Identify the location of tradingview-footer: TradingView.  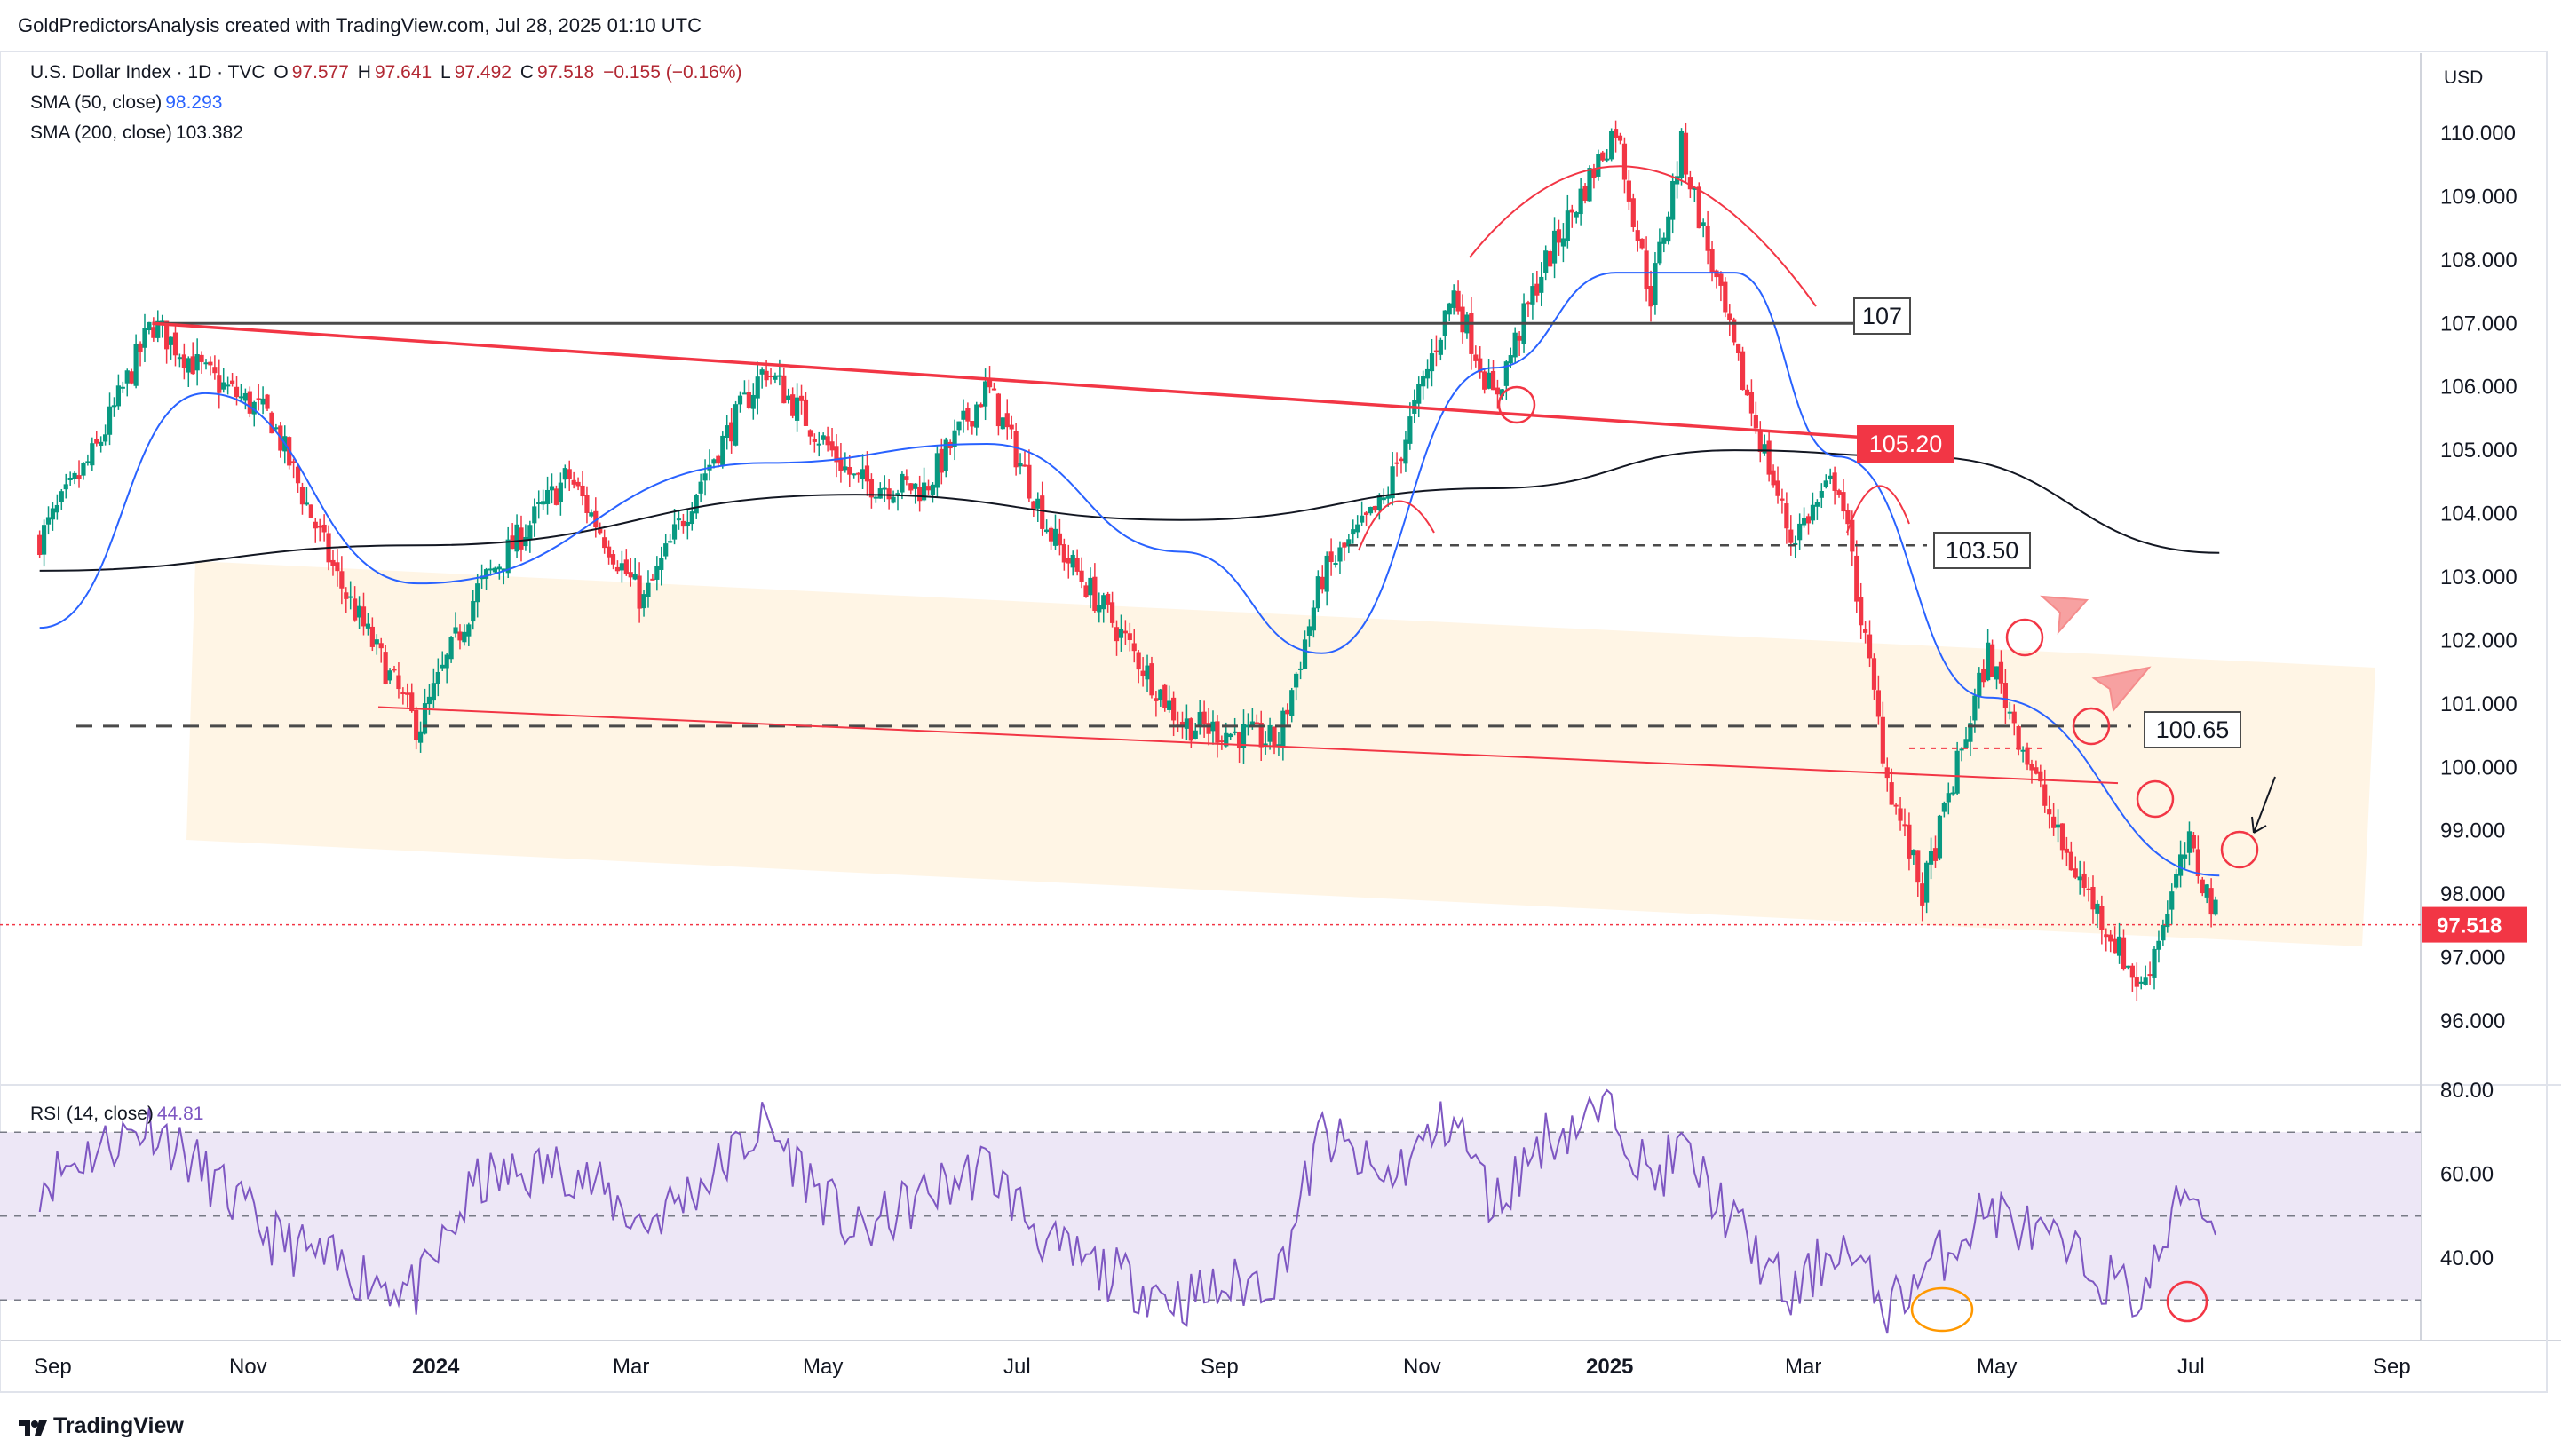
(101, 1426).